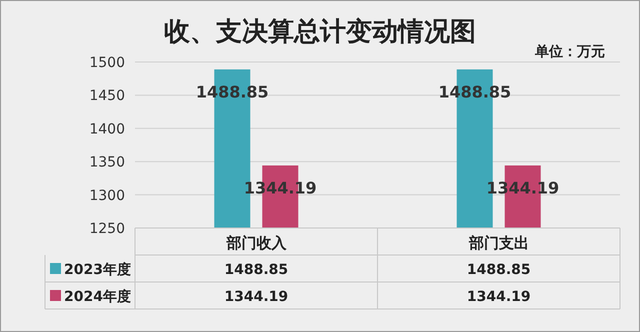  What do you see at coordinates (97, 269) in the screenshot?
I see `legend-label: 2023年度` at bounding box center [97, 269].